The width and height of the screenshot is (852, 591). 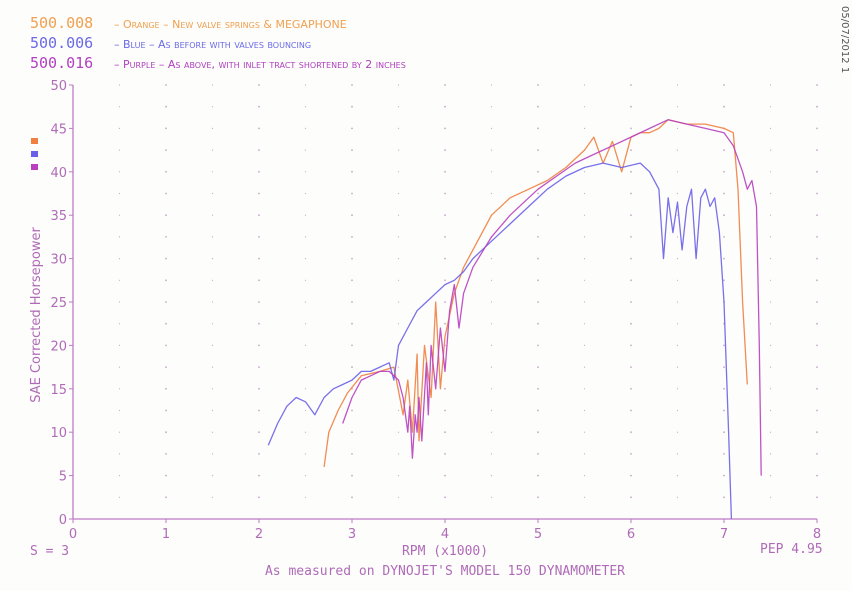 What do you see at coordinates (36, 315) in the screenshot?
I see `y-axis-label: SAE Corrected Horsepower` at bounding box center [36, 315].